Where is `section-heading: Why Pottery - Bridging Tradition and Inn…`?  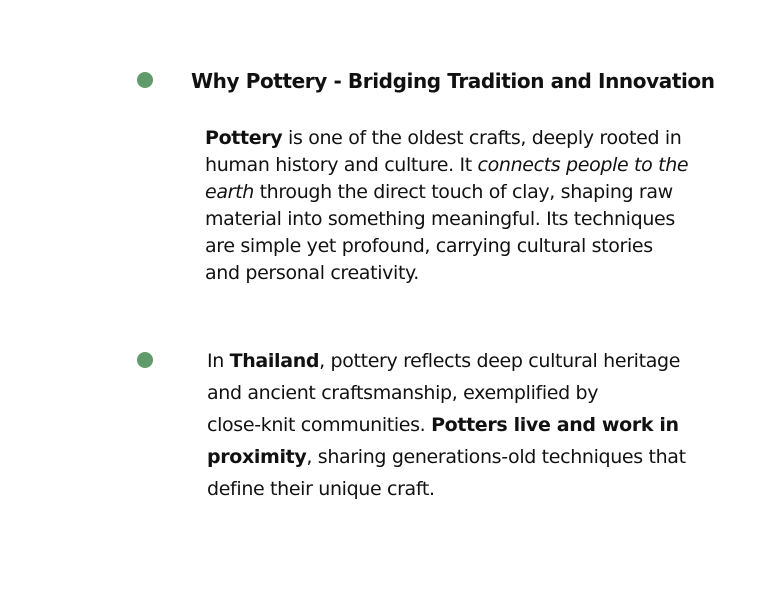
section-heading: Why Pottery - Bridging Tradition and Inn… is located at coordinates (453, 81).